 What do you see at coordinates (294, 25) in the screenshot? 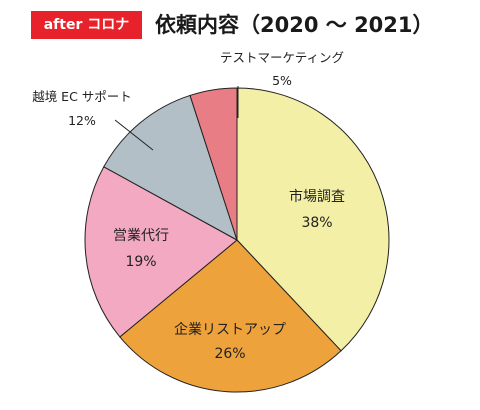
I see `chart-title: 依頼内容（2020 〜 2021）` at bounding box center [294, 25].